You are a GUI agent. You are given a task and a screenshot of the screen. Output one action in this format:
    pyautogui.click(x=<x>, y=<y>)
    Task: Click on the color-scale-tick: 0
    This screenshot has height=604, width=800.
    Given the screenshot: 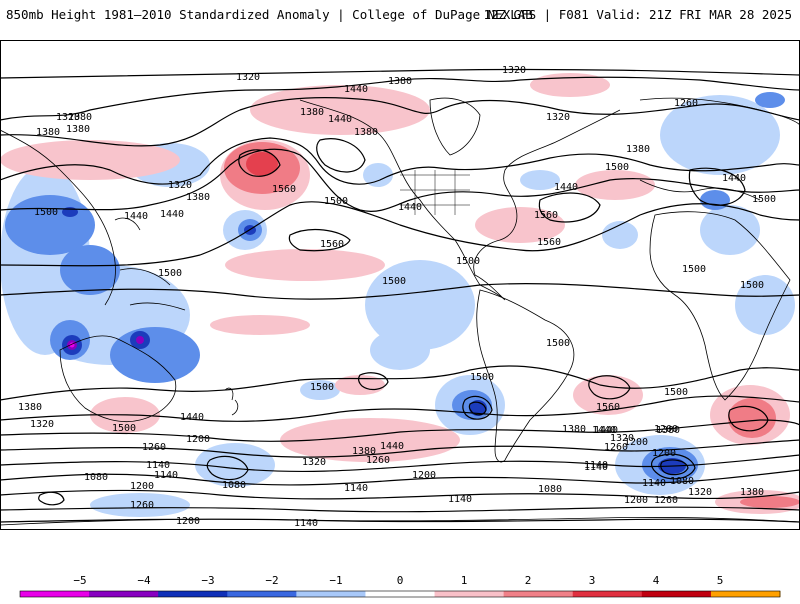 What is the action you would take?
    pyautogui.click(x=400, y=580)
    